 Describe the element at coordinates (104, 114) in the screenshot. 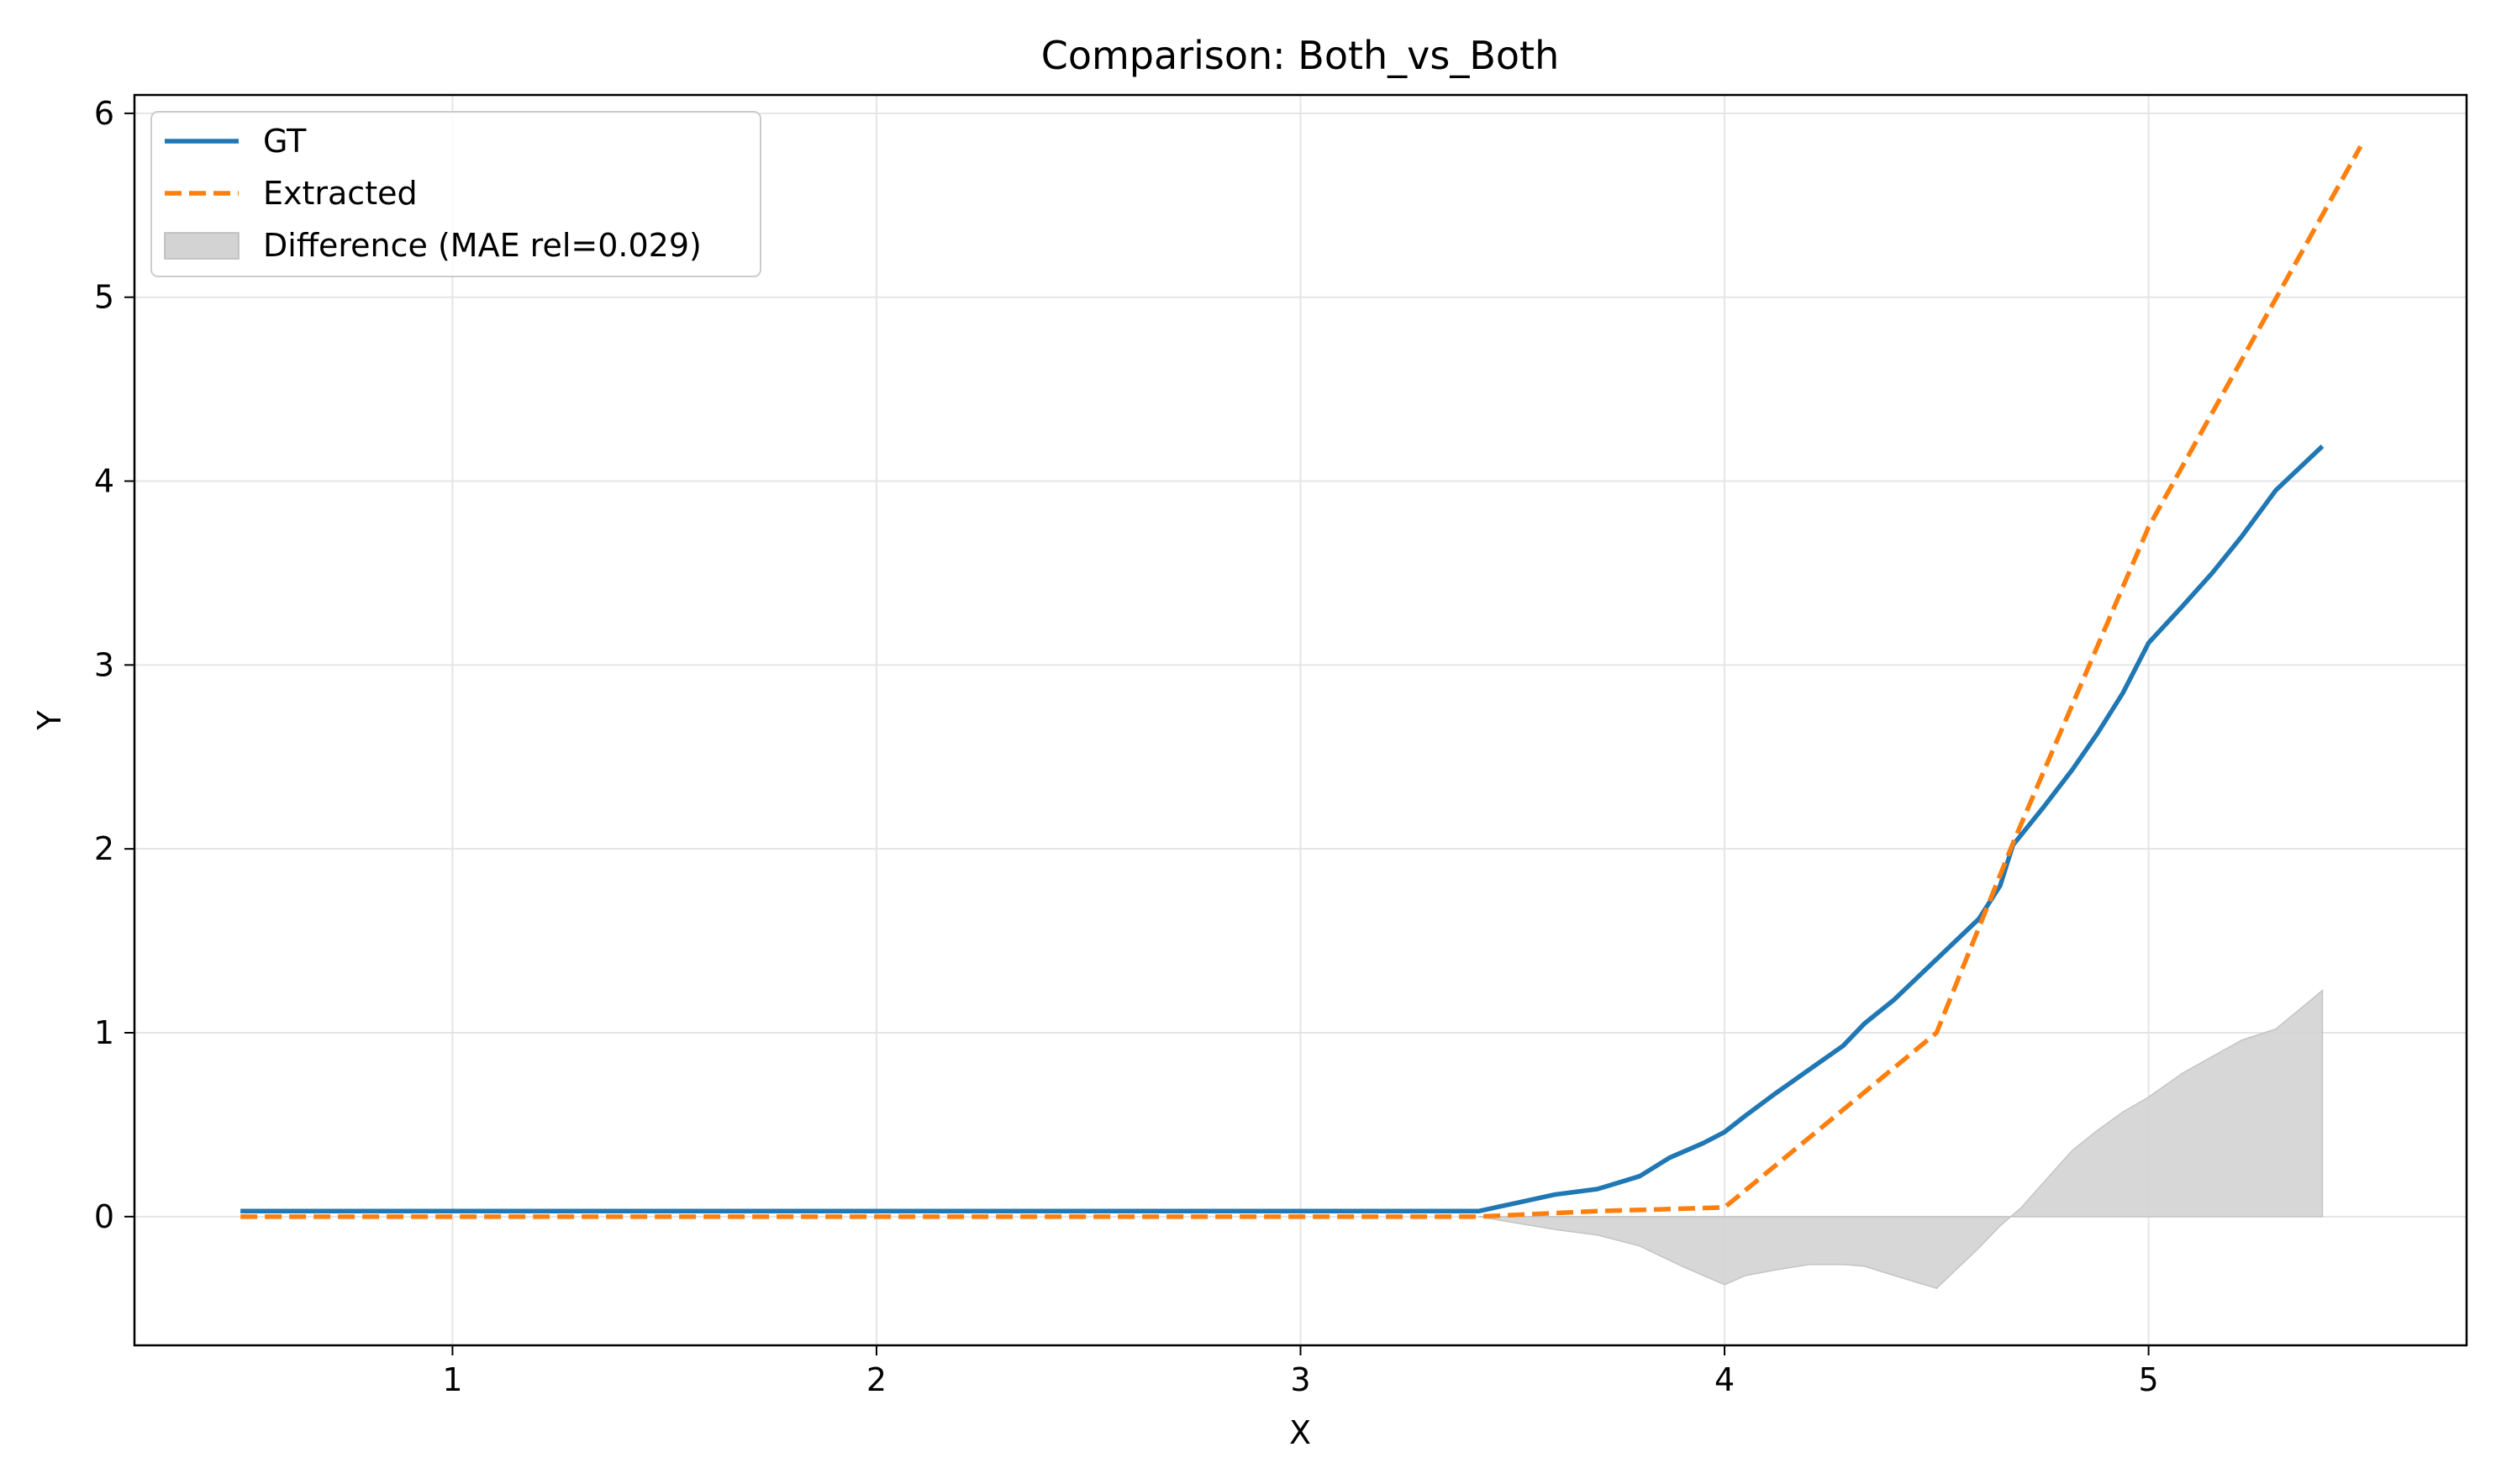

I see `y-tick-label: 6` at that location.